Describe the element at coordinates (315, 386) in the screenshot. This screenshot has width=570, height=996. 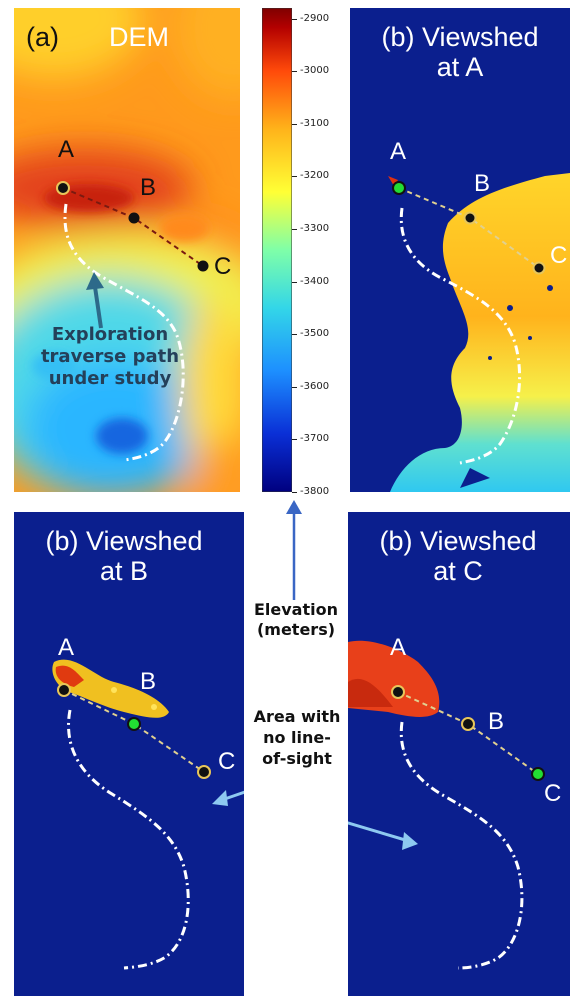
I see `colorbar-tick-label: -3600` at that location.